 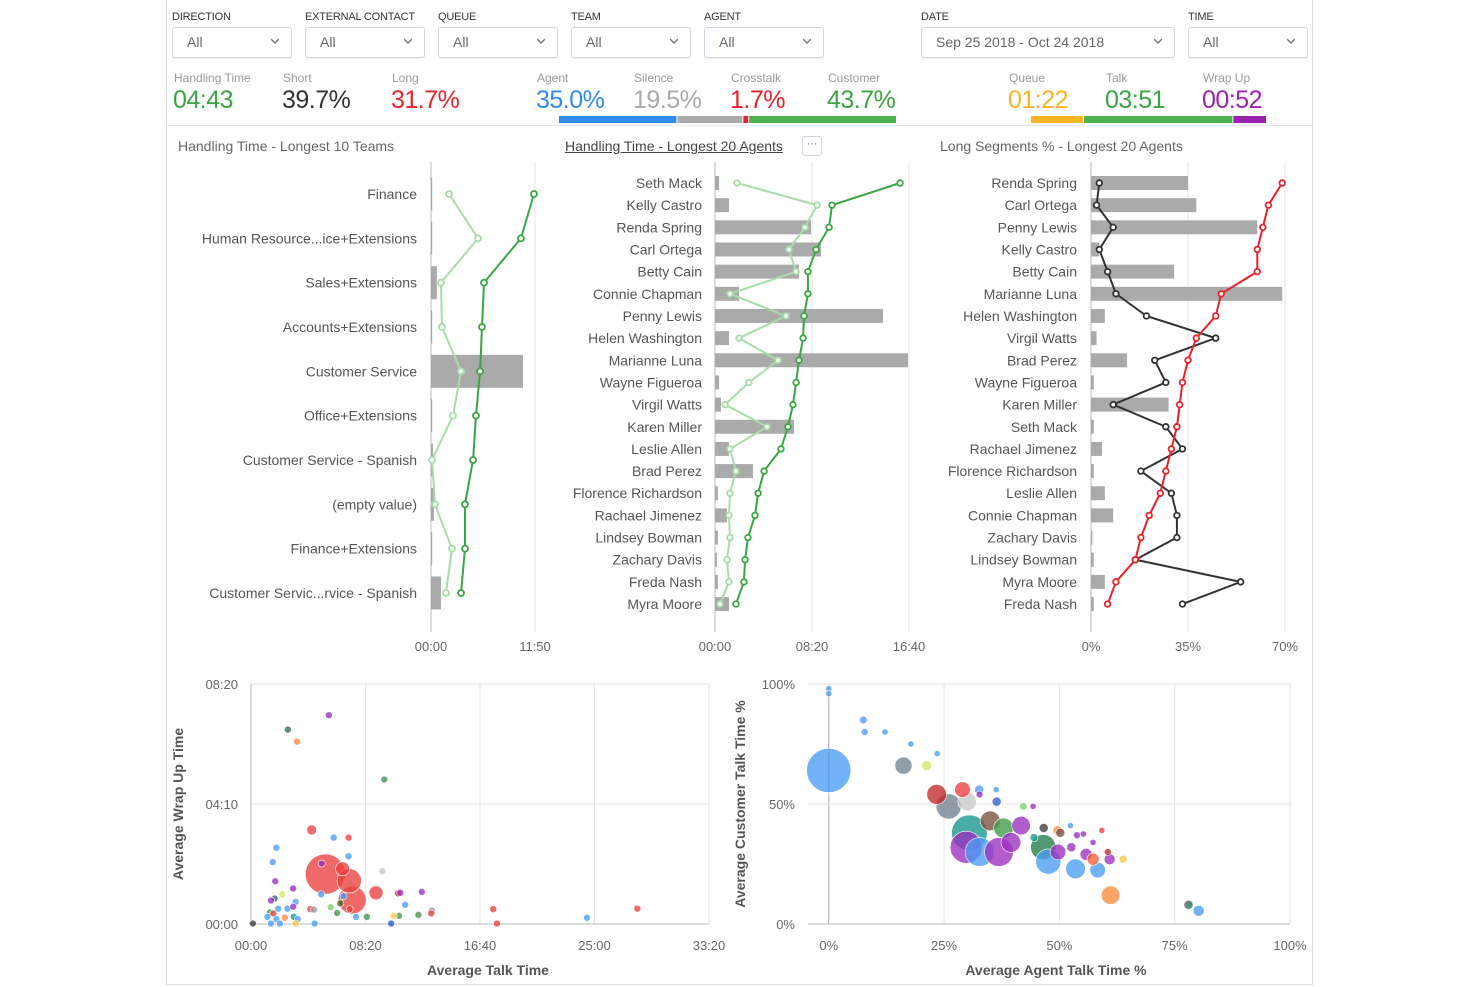 I want to click on time-dropdown: All, so click(x=1248, y=42).